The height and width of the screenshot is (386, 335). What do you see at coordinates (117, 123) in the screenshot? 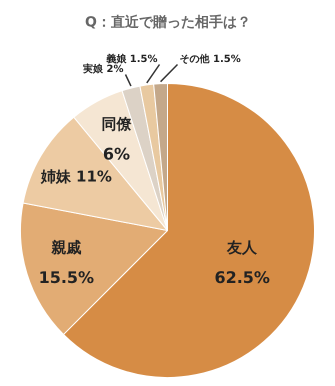
I see `slice-label: 同僚` at bounding box center [117, 123].